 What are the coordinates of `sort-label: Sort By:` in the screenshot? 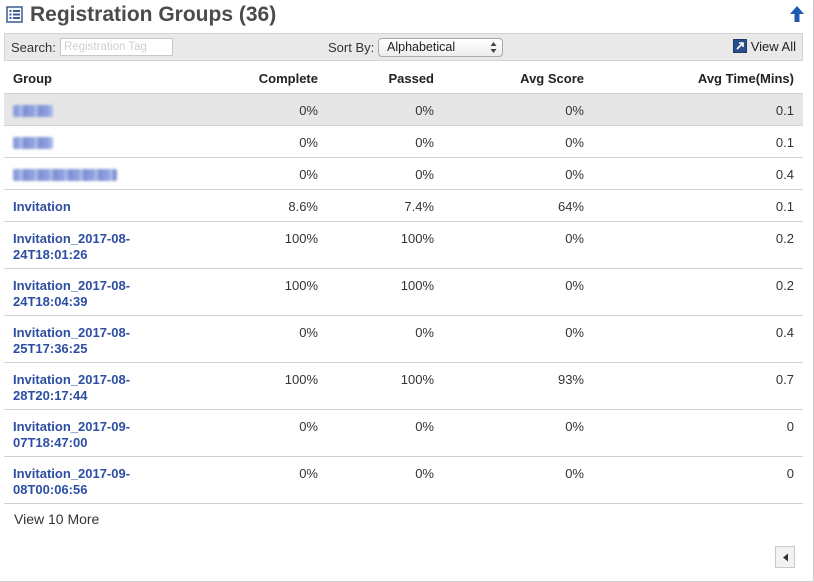 It's located at (351, 47).